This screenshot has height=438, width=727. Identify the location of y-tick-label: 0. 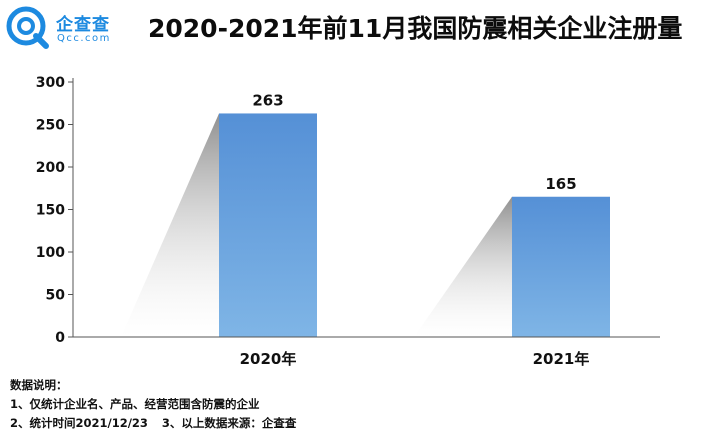
(60, 338).